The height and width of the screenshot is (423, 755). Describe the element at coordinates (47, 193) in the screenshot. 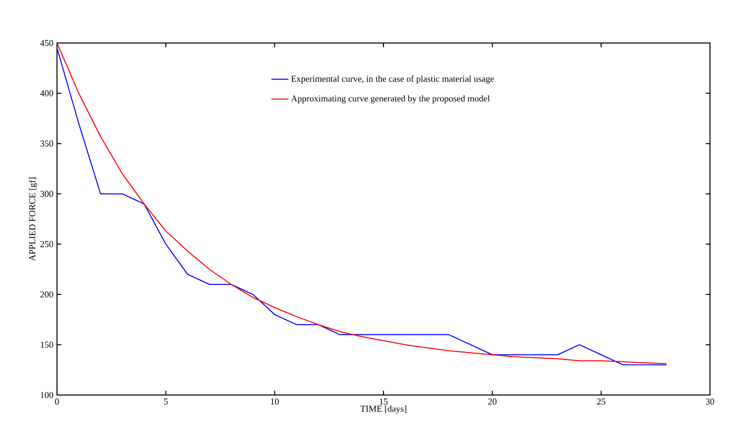

I see `y-tick-label: 300` at that location.